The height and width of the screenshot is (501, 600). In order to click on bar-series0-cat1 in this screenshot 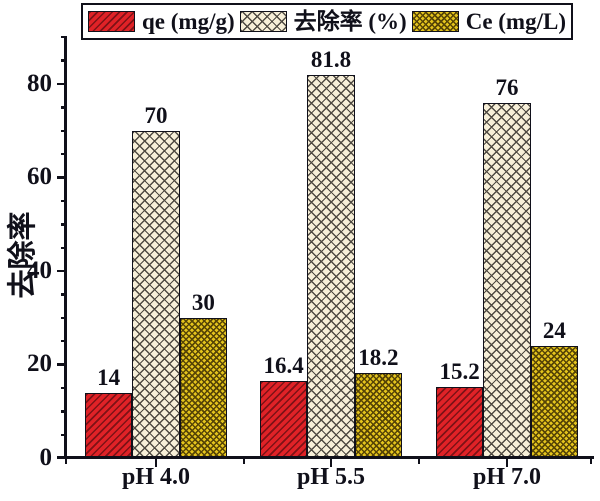, I will do `click(283, 419)`.